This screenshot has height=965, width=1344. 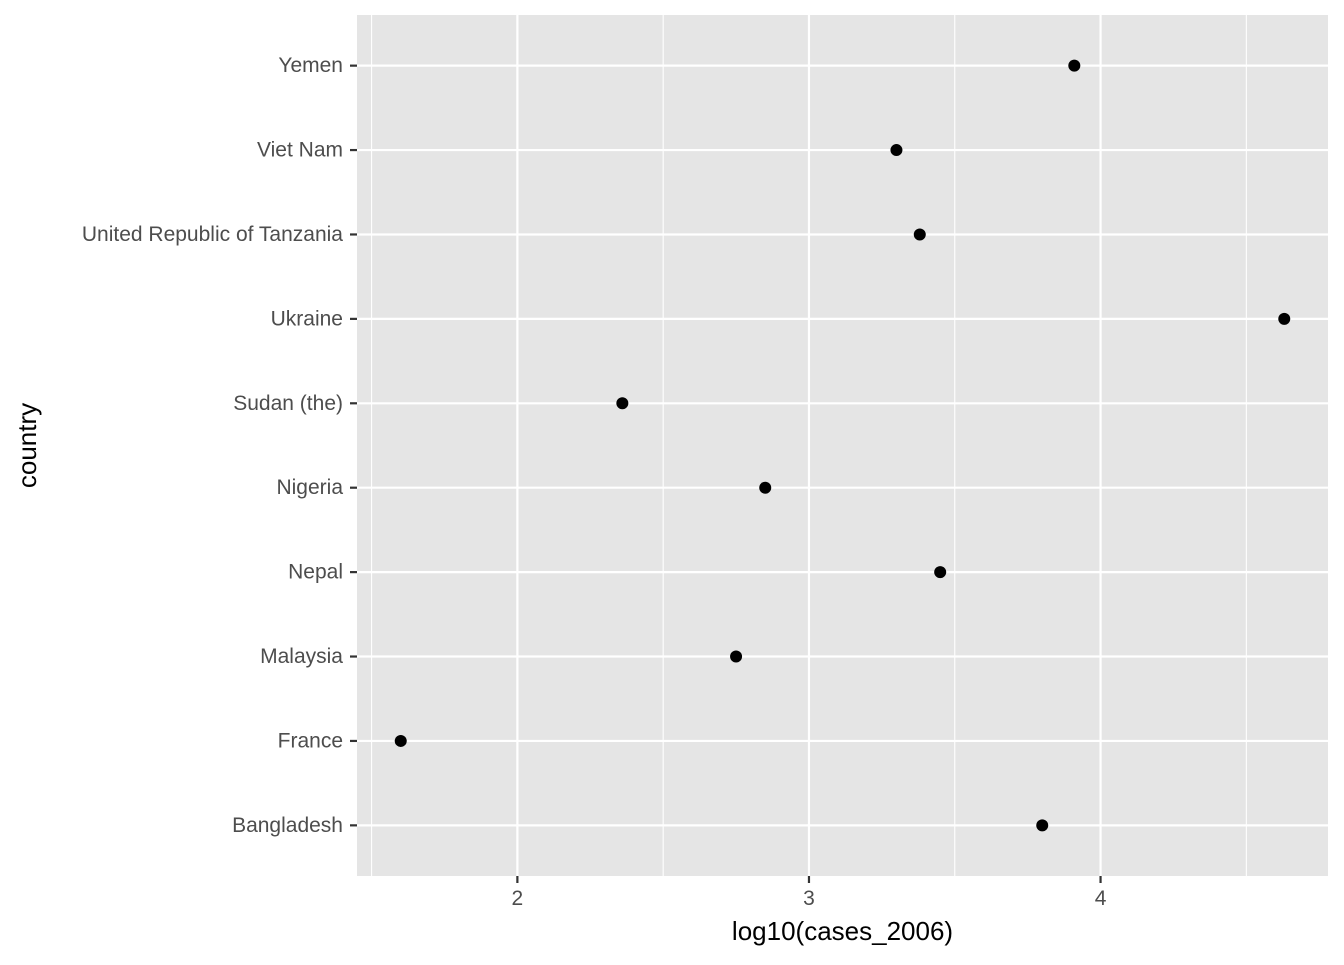 I want to click on x-tick-label: 4, so click(x=1101, y=898).